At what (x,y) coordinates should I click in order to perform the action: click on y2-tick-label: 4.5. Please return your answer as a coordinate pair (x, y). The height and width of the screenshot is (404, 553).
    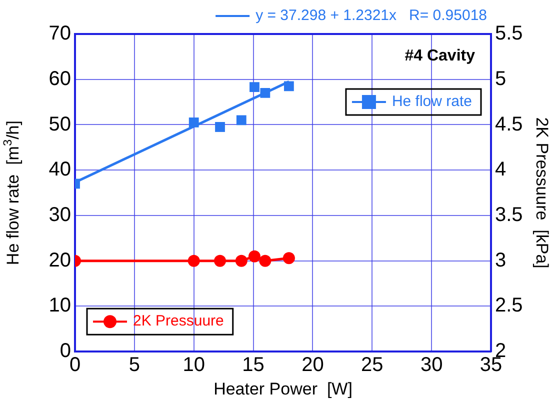
    Looking at the image, I should click on (509, 124).